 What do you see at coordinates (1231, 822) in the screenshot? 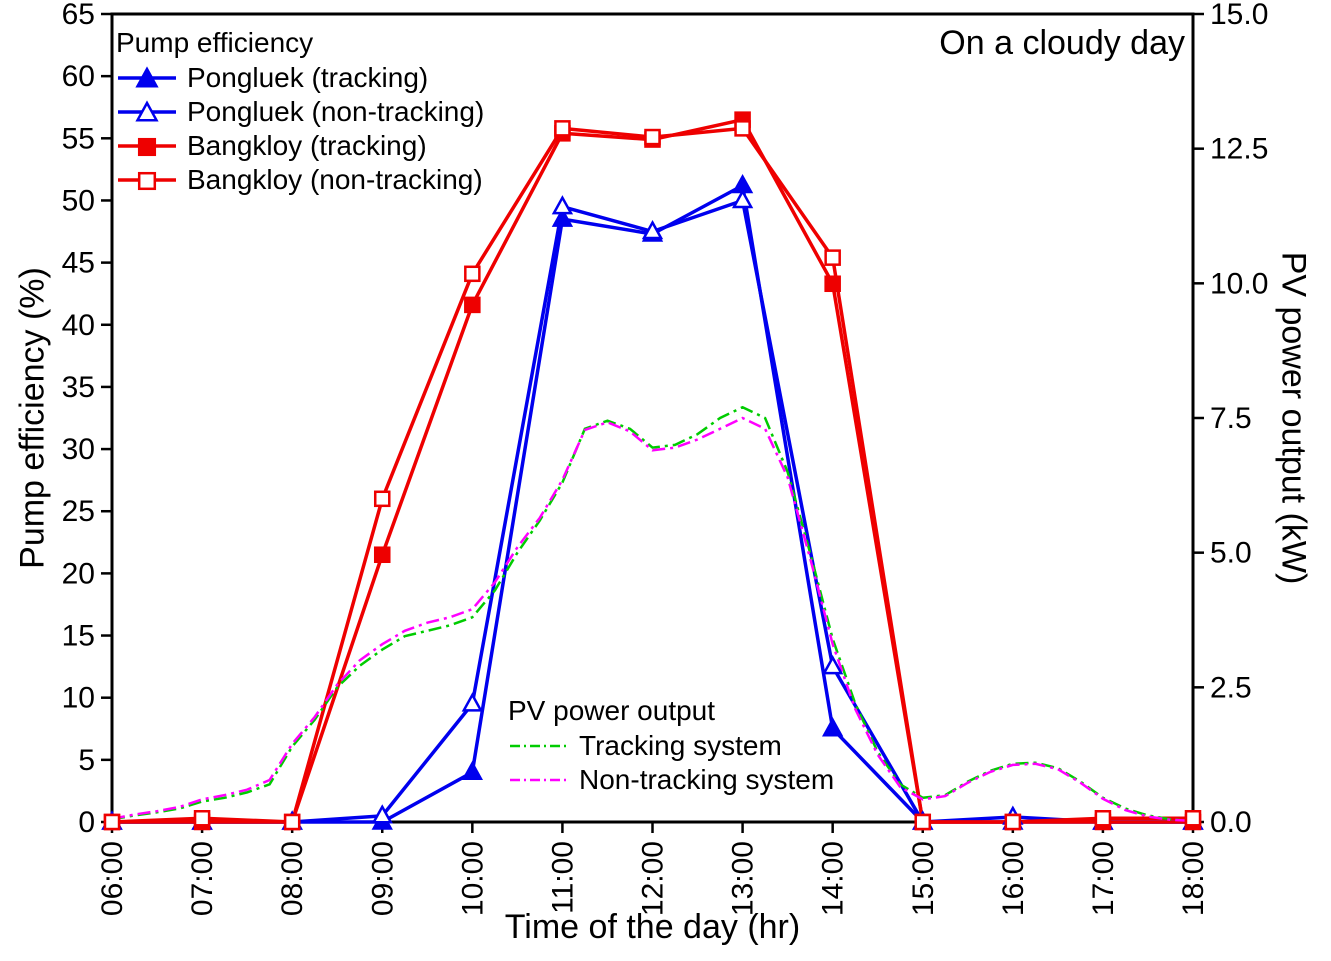
I see `svg-text: 0.0` at bounding box center [1231, 822].